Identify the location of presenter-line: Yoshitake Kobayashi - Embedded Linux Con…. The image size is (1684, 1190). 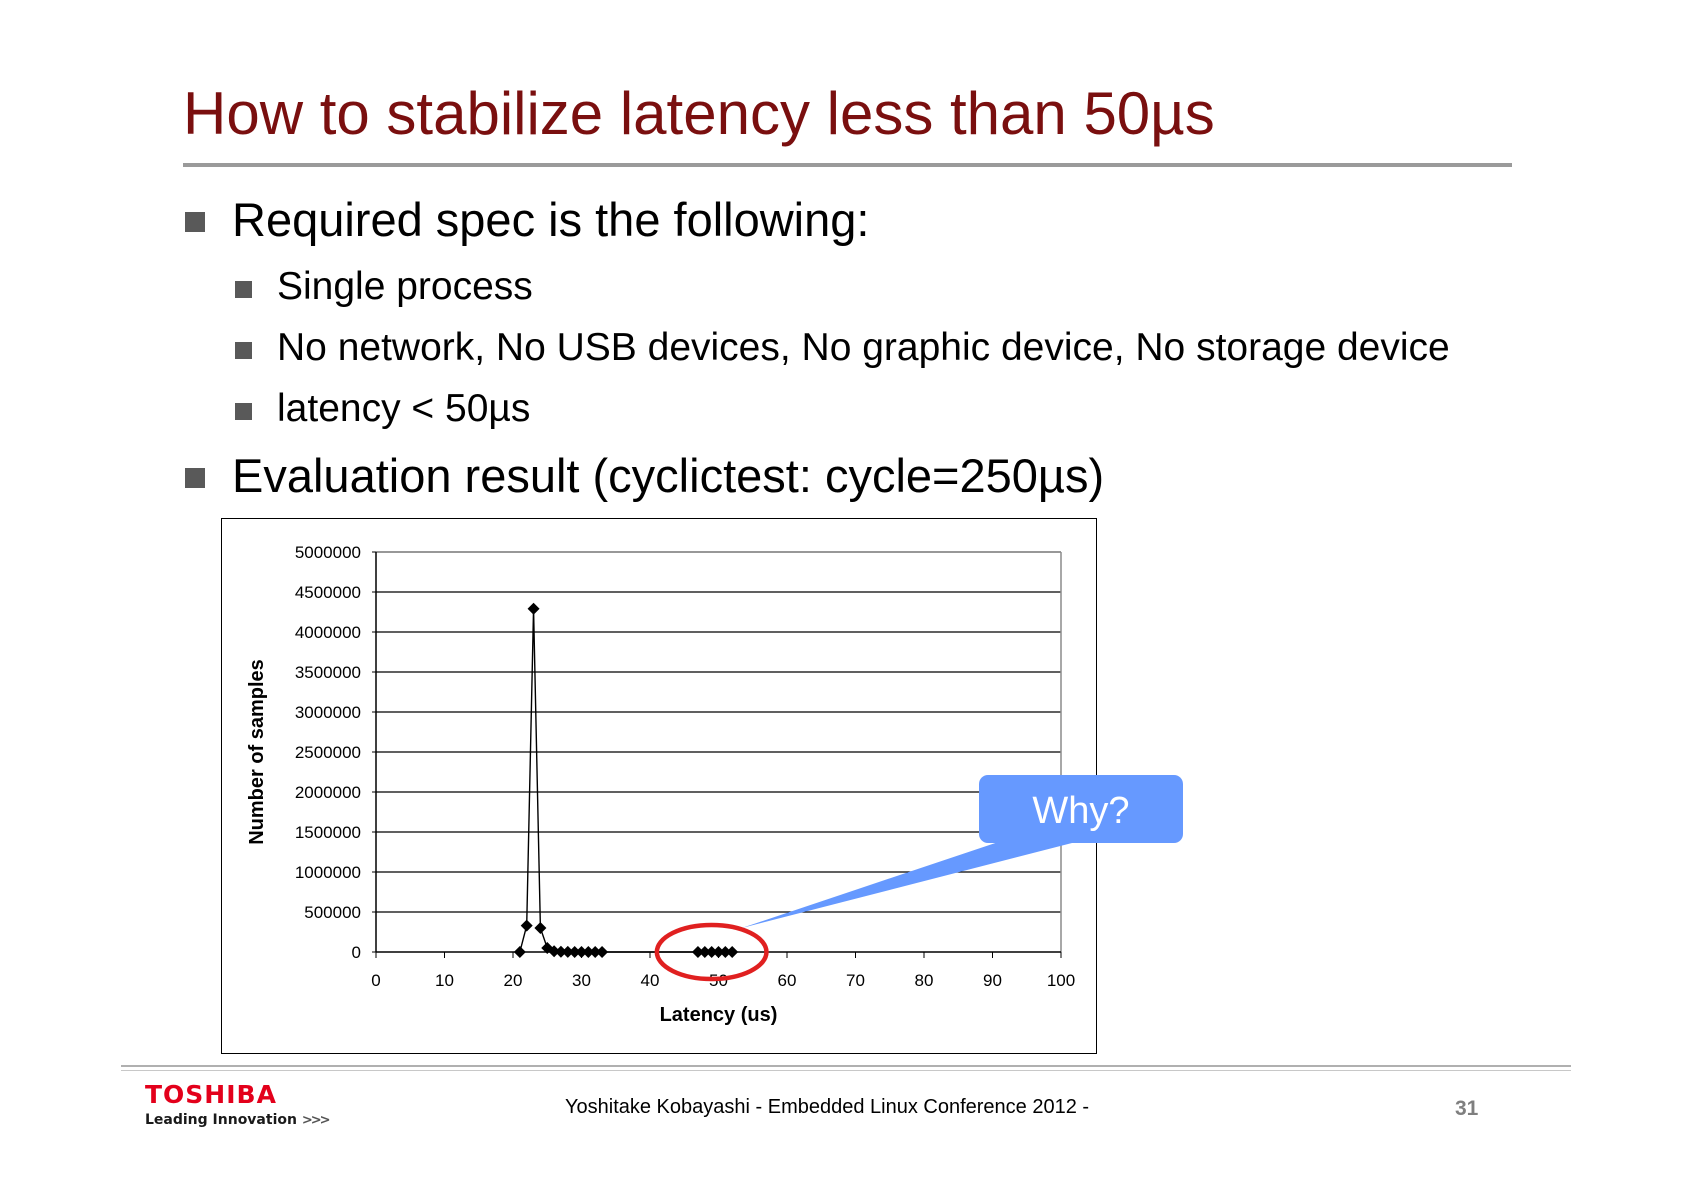
(827, 1107).